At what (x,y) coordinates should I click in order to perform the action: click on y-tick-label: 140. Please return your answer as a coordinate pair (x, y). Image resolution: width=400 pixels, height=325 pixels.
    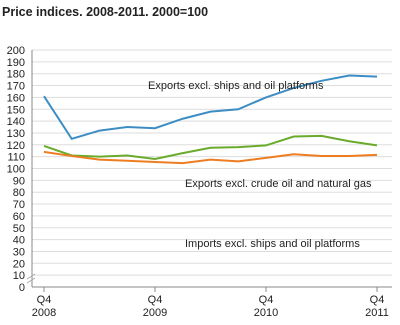
    Looking at the image, I should click on (16, 122).